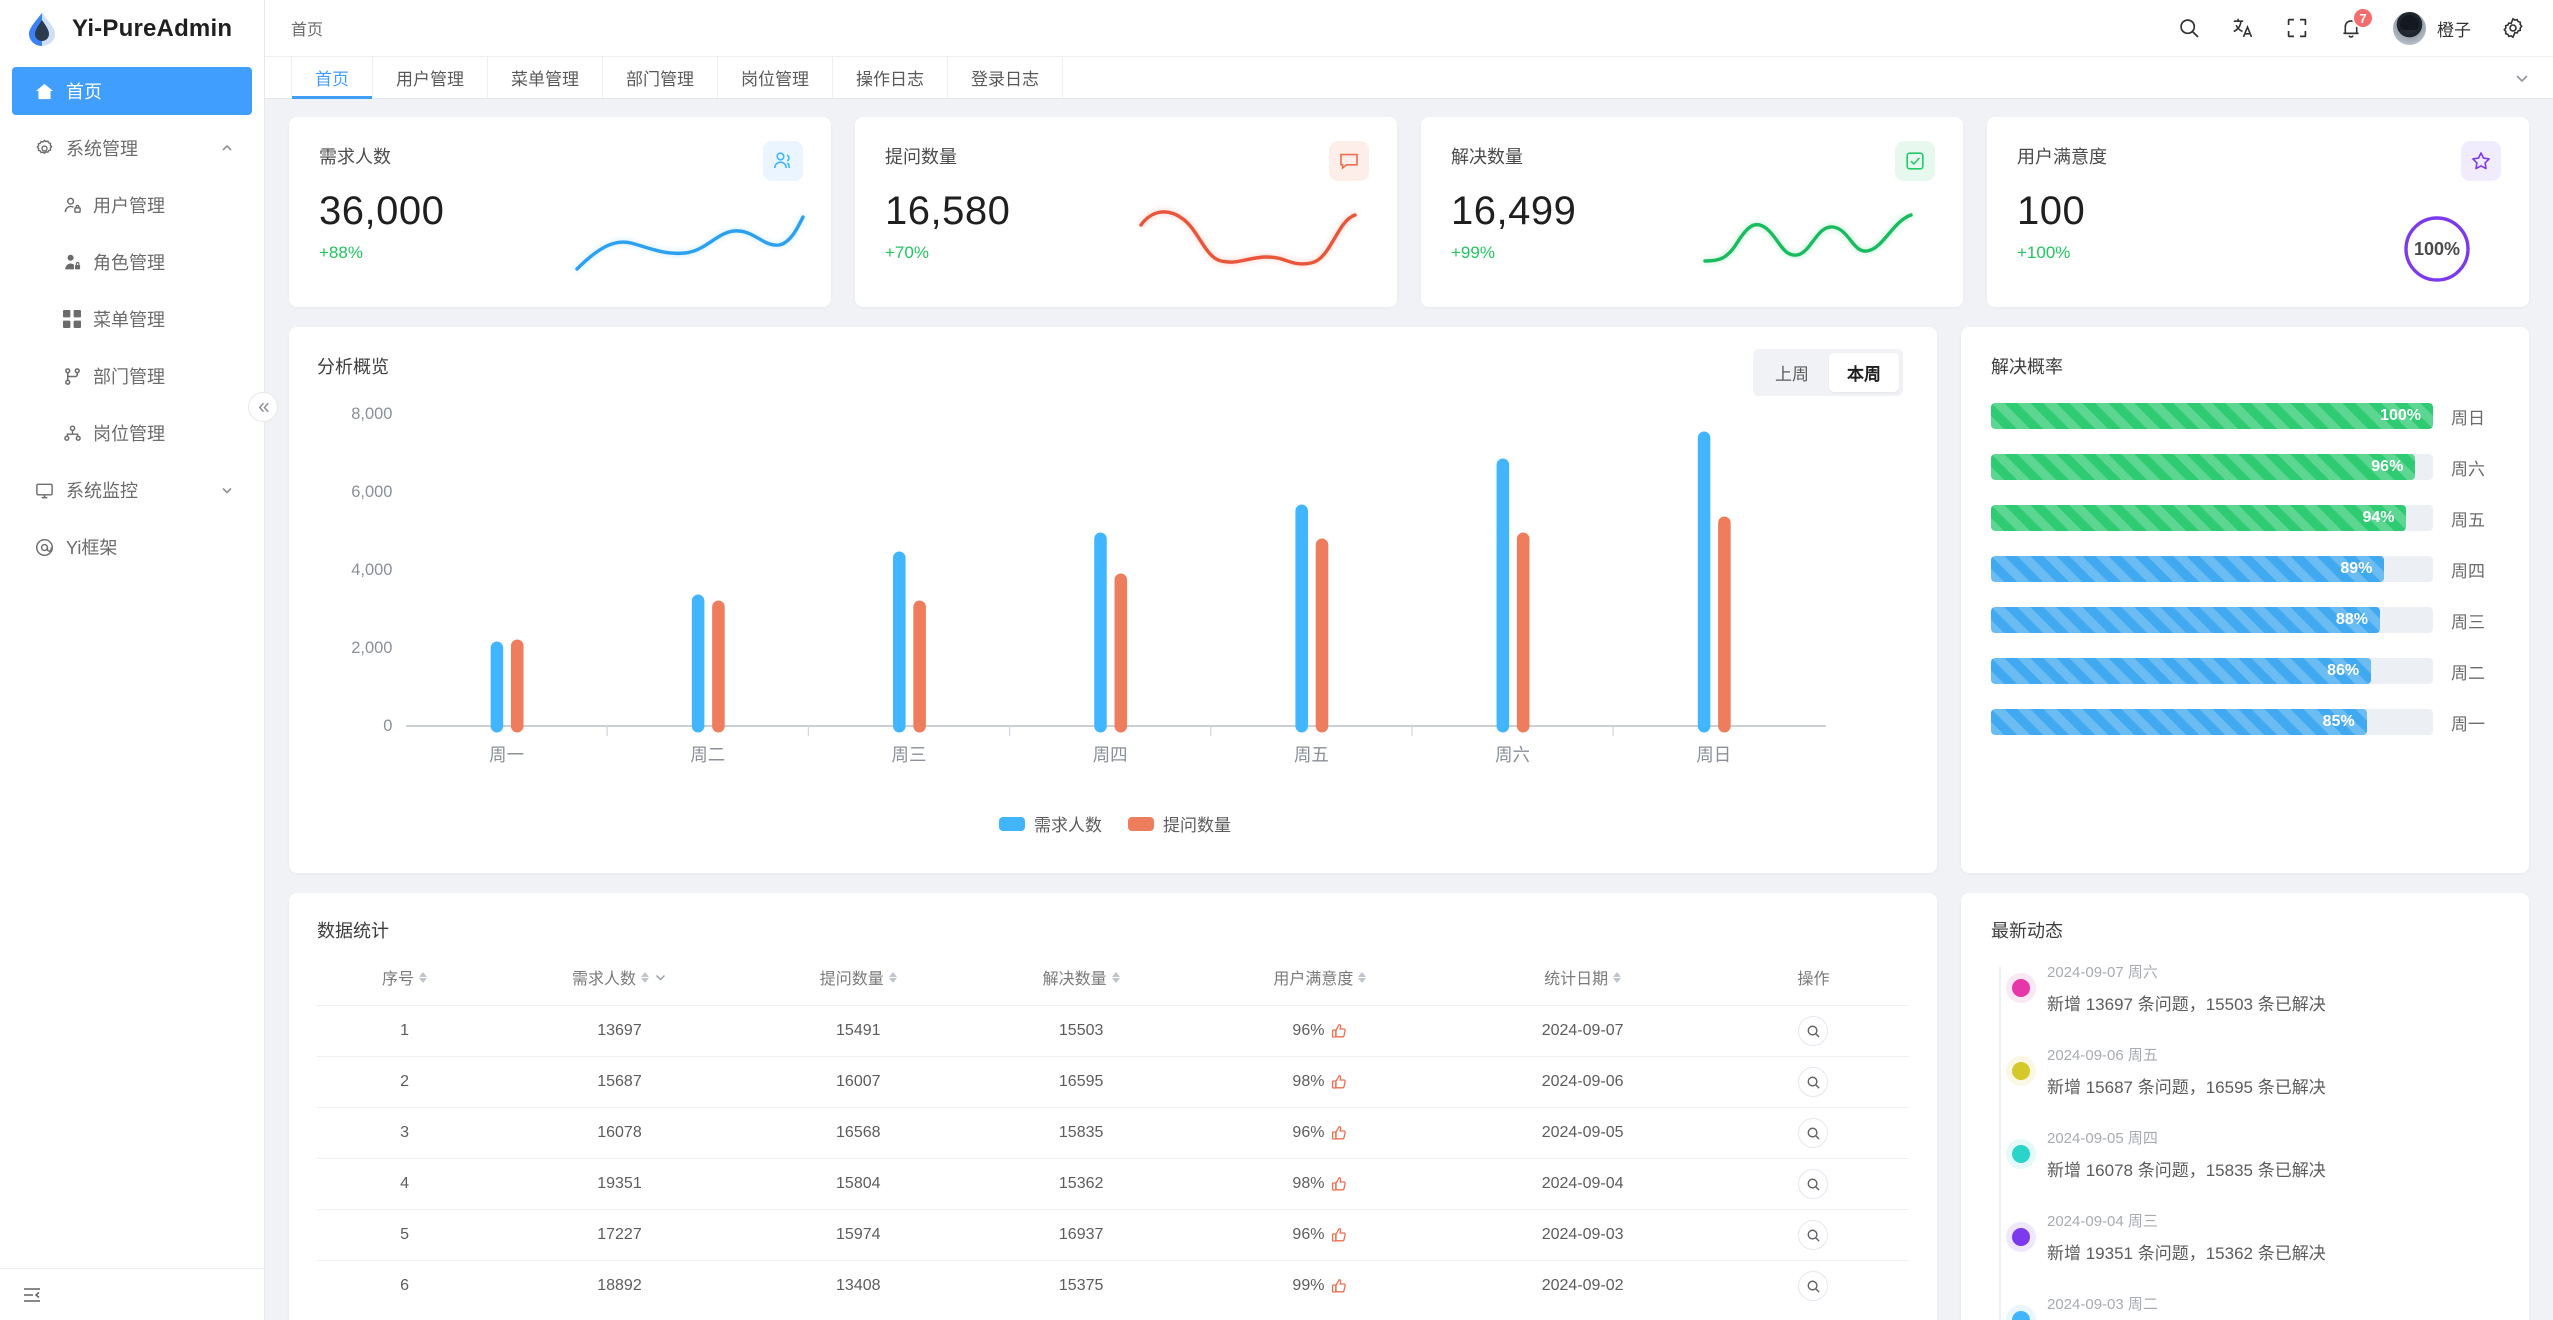  Describe the element at coordinates (371, 647) in the screenshot. I see `svg-text: 2,000` at that location.